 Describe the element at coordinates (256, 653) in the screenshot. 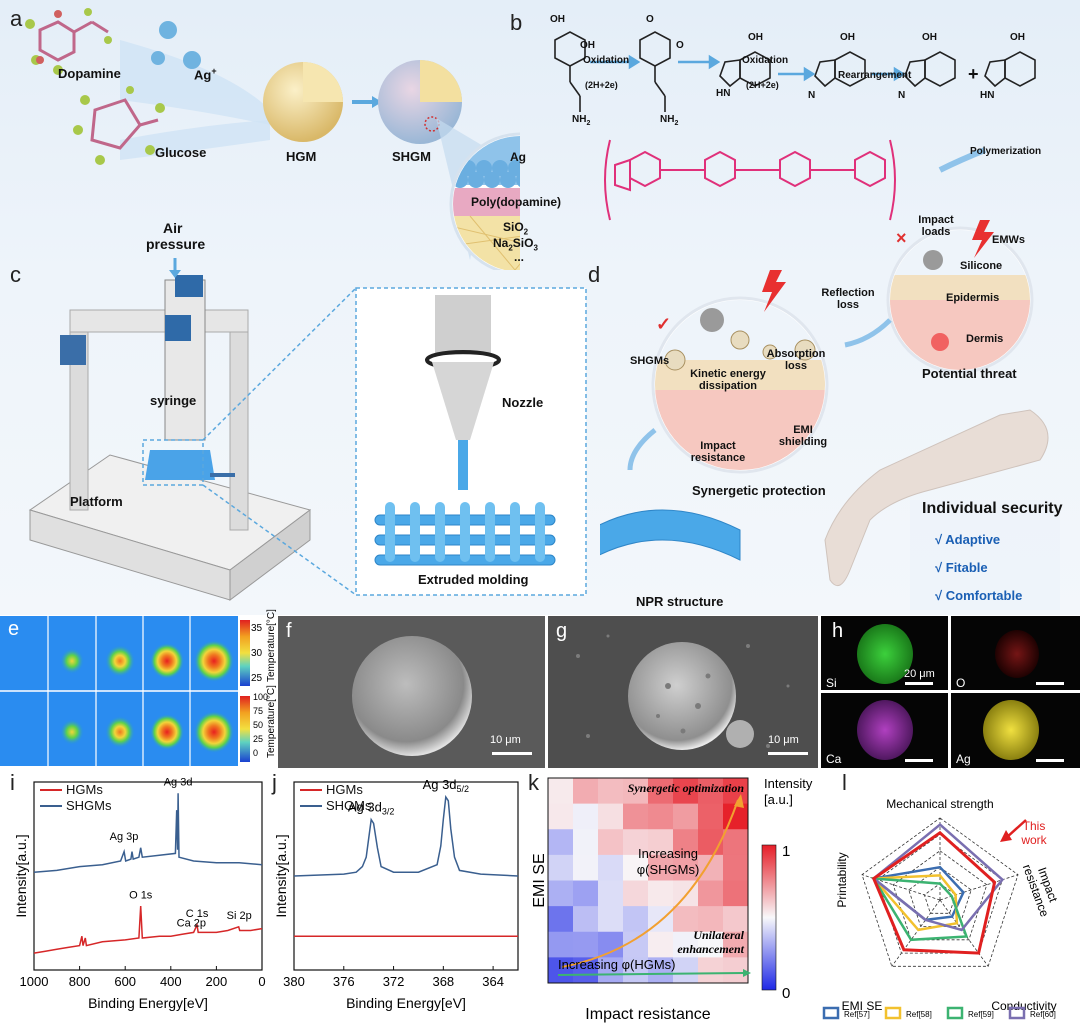

I see `colorbar1-ticks: 35 30 25` at that location.